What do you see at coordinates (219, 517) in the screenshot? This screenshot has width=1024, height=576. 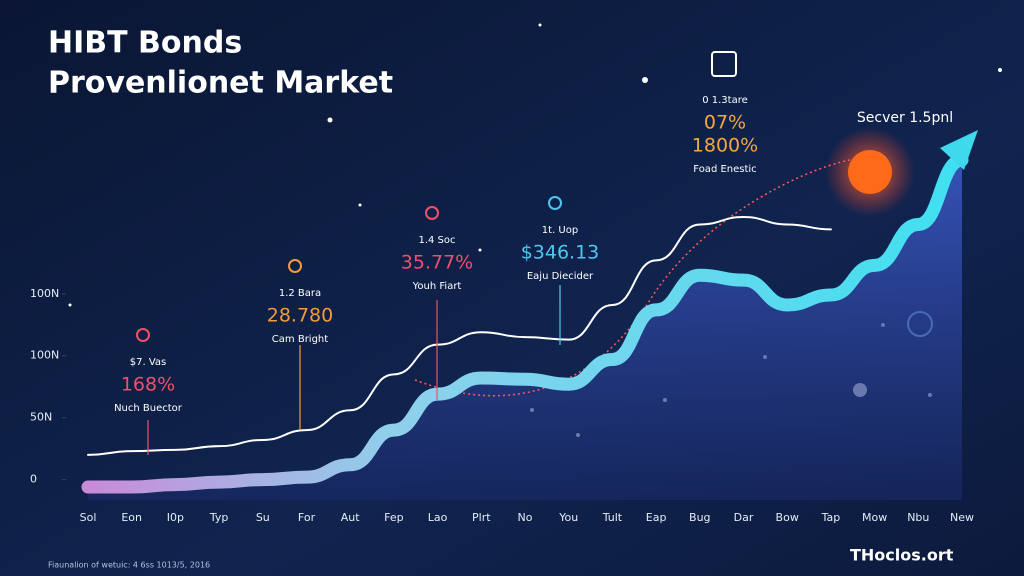 I see `x-tick-label: Typ` at bounding box center [219, 517].